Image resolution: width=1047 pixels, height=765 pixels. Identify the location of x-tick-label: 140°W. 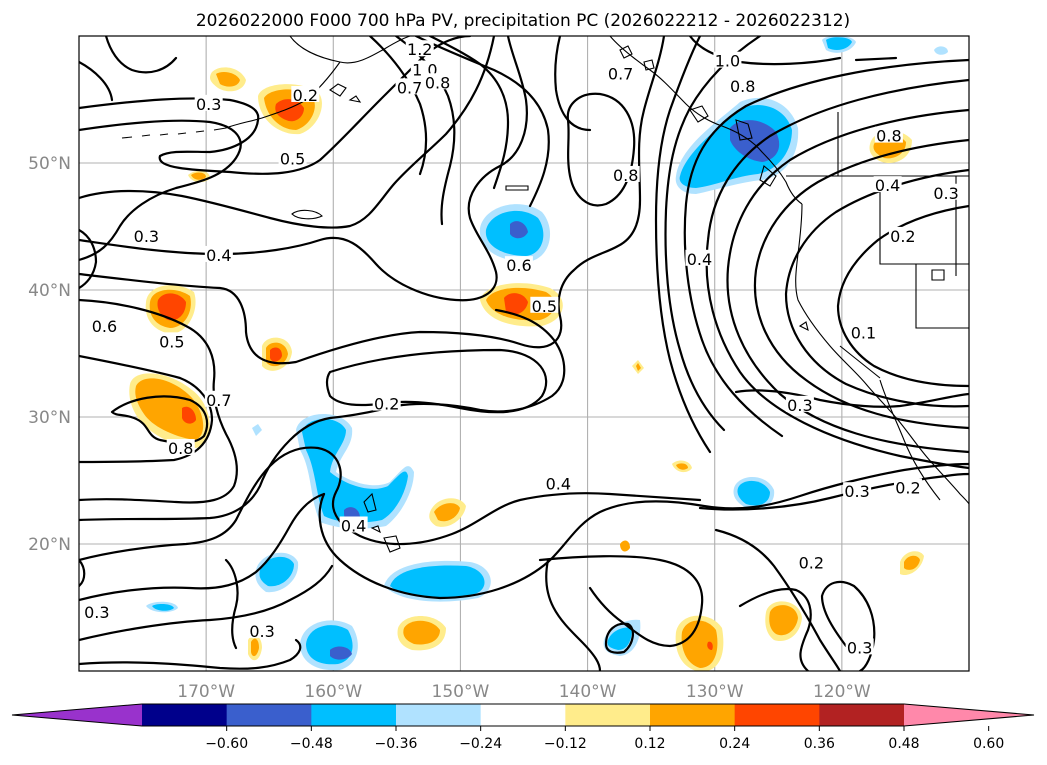
(588, 692).